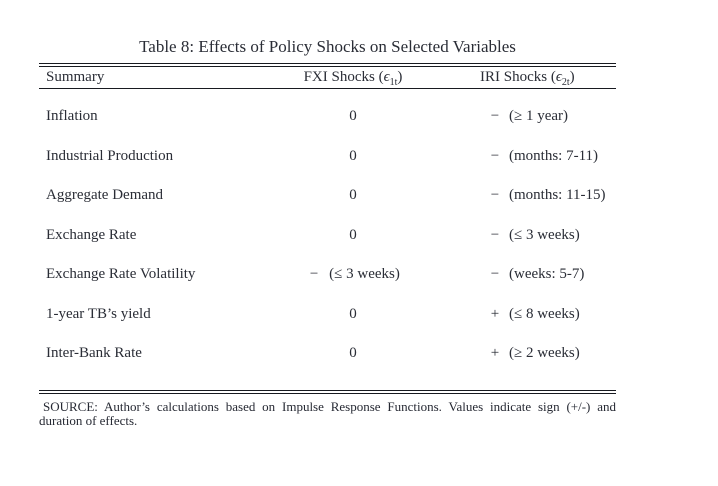 The height and width of the screenshot is (486, 718). What do you see at coordinates (327, 391) in the screenshot?
I see `bottom-rule` at bounding box center [327, 391].